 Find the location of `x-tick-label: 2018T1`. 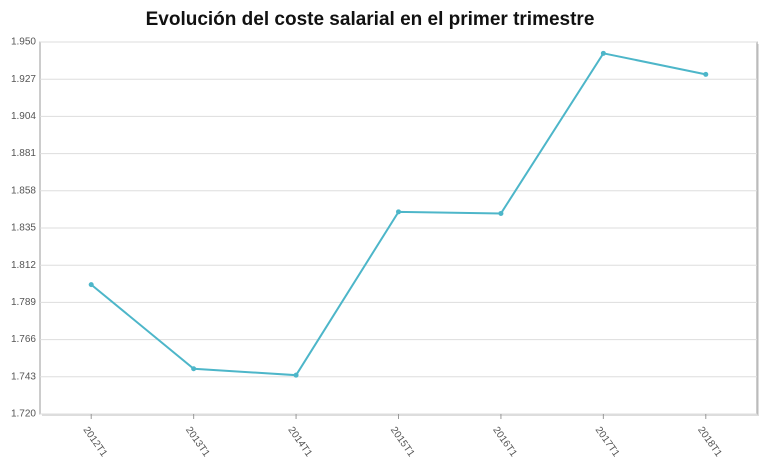

x-tick-label: 2018T1 is located at coordinates (709, 442).